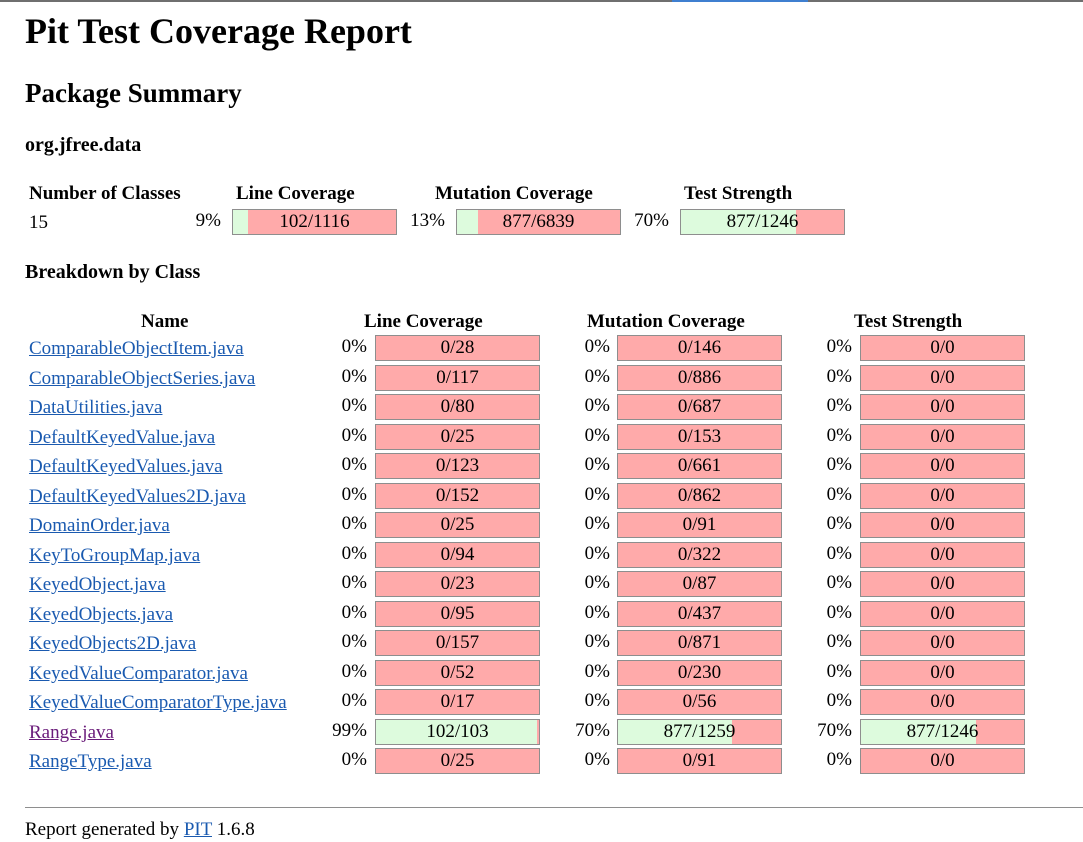 The image size is (1083, 842). Describe the element at coordinates (133, 93) in the screenshot. I see `section-title: Package Summary` at that location.